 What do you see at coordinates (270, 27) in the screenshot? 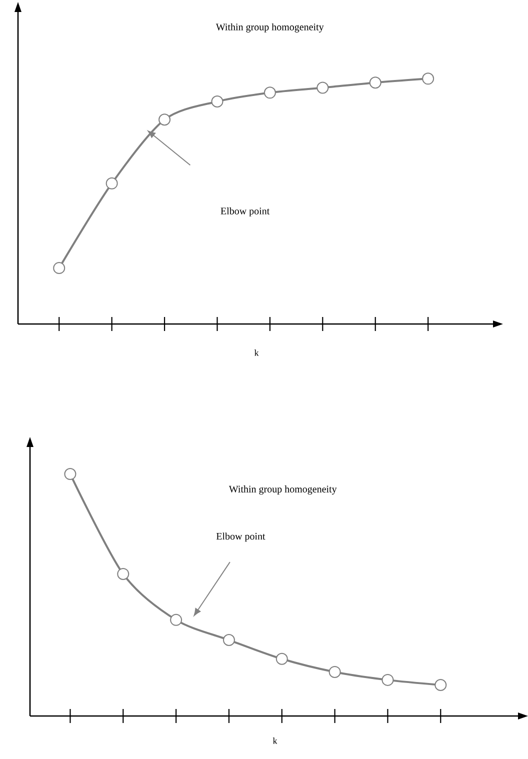
I see `chart-title: Within group homogeneity` at bounding box center [270, 27].